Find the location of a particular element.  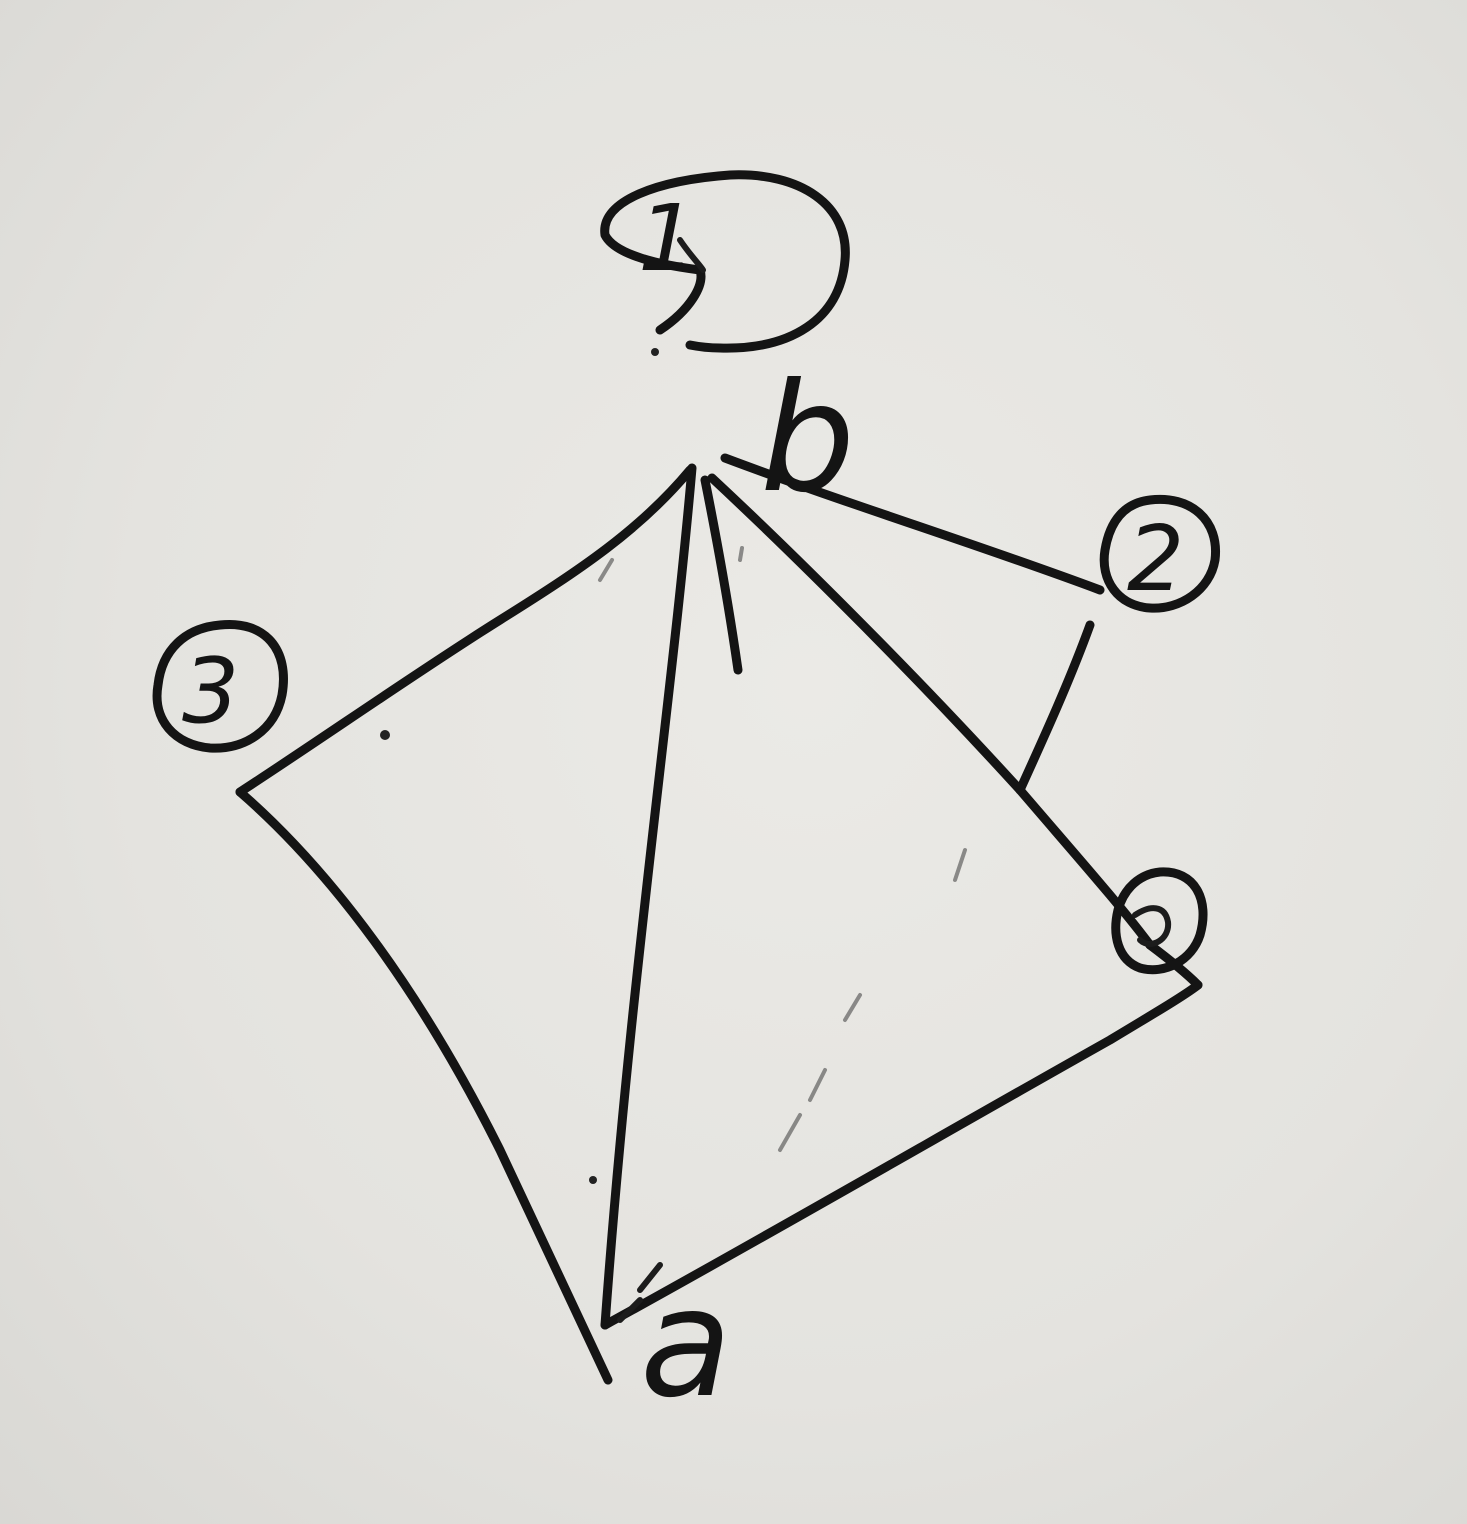

node-3-circle is located at coordinates (220, 686).